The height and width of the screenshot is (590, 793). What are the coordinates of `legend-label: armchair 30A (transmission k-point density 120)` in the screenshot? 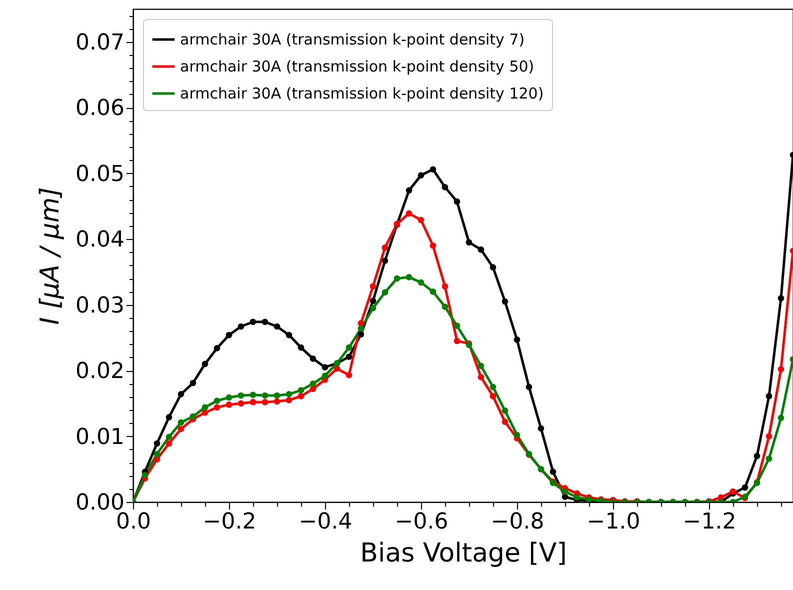 It's located at (362, 93).